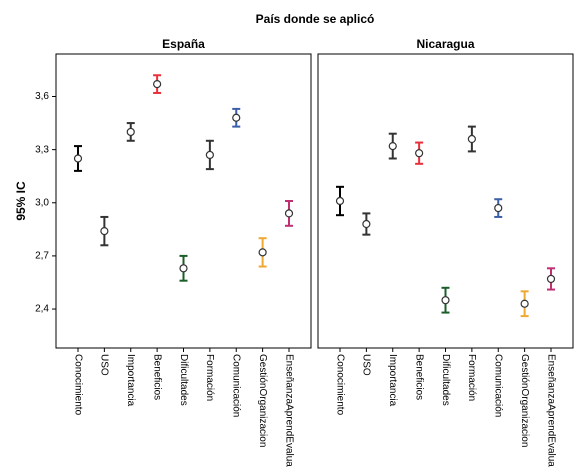  I want to click on y-tick-label: 3,6, so click(42, 96).